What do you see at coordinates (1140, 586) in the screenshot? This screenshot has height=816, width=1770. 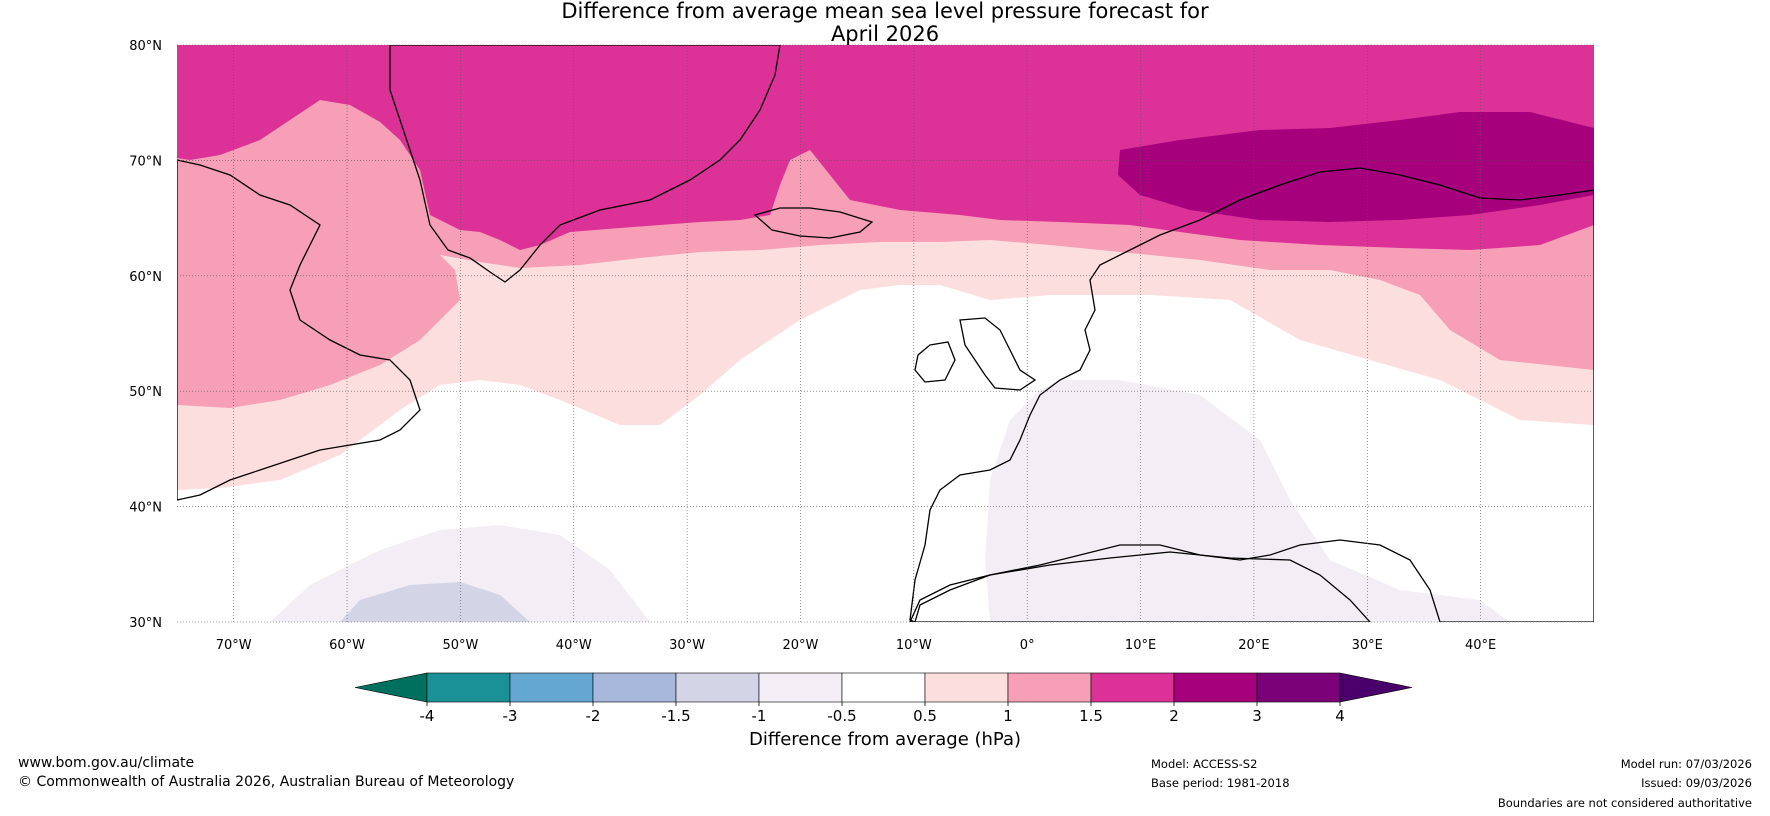 I see `north-africa-outline` at bounding box center [1140, 586].